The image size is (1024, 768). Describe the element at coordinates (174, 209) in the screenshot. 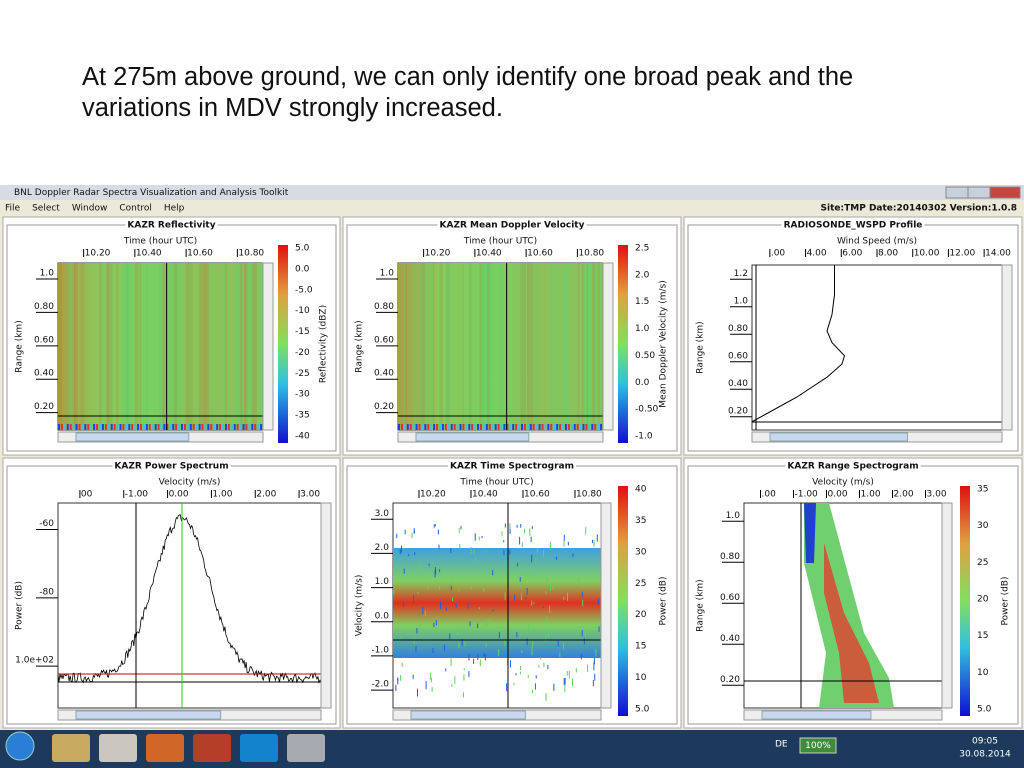

I see `menu-item: Help` at that location.